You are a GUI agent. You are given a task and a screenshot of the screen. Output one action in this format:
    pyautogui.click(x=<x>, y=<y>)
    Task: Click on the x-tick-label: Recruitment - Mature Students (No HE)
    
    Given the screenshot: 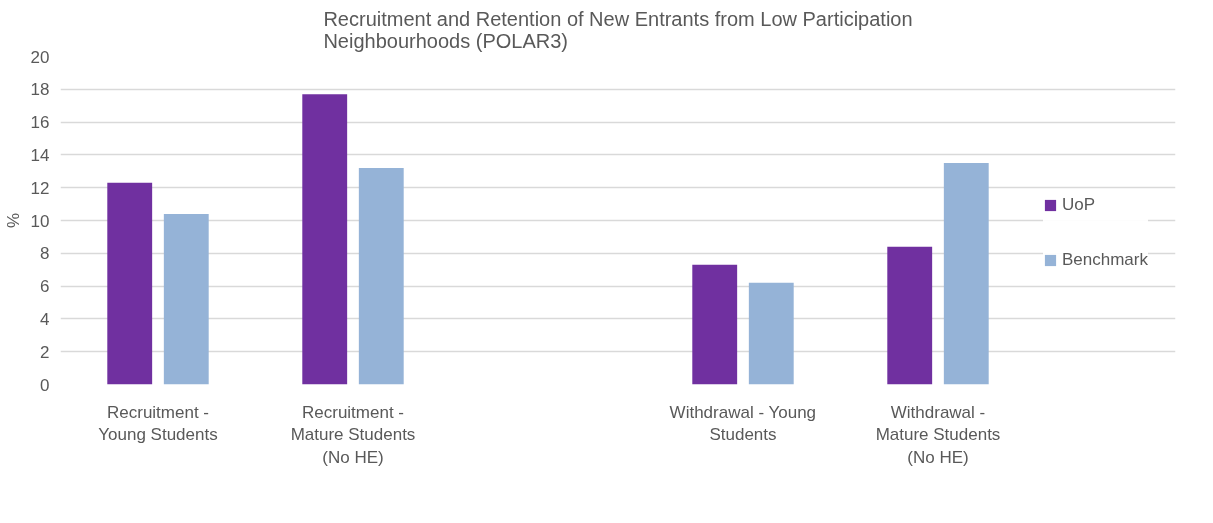 What is the action you would take?
    pyautogui.click(x=353, y=435)
    